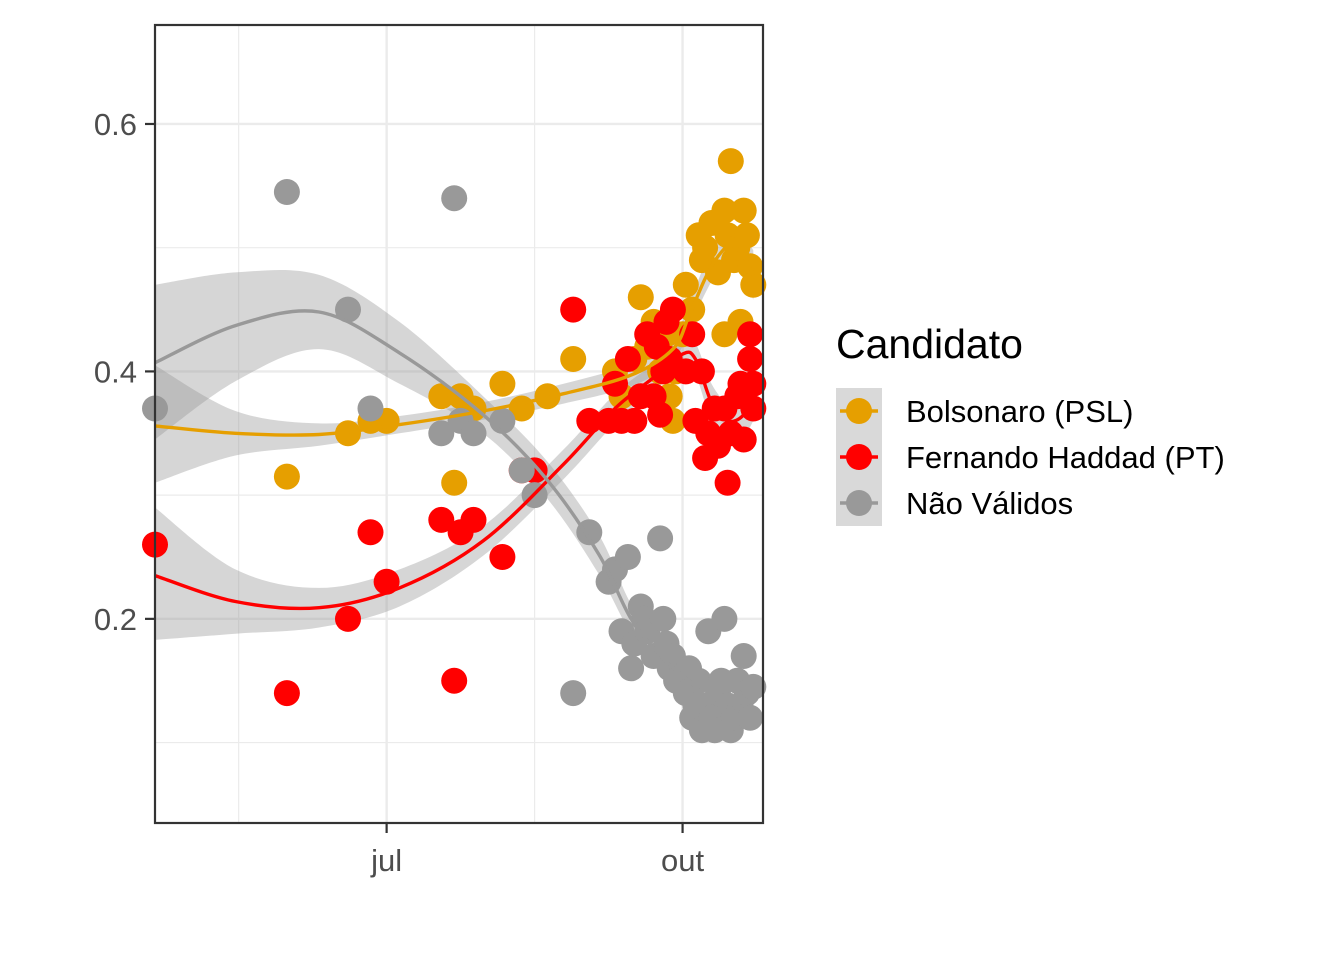 This screenshot has height=960, width=1344. I want to click on series-0-confidence-band, so click(454, 356).